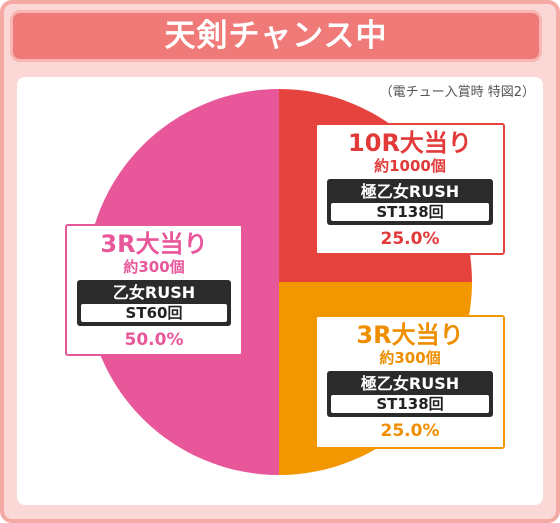 This screenshot has height=523, width=560. I want to click on label-box-3r-otome: 3R大当り 約300個 乙女RUSH ST60回 50.0%, so click(154, 290).